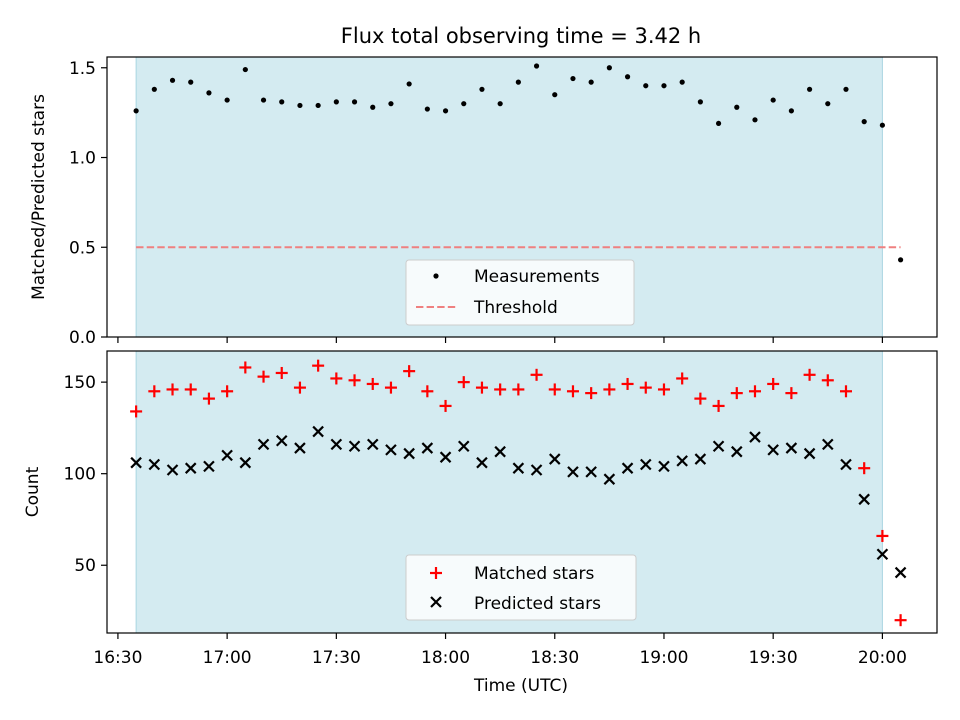 The width and height of the screenshot is (960, 720). What do you see at coordinates (227, 658) in the screenshot?
I see `x-tick-label: 17:00` at bounding box center [227, 658].